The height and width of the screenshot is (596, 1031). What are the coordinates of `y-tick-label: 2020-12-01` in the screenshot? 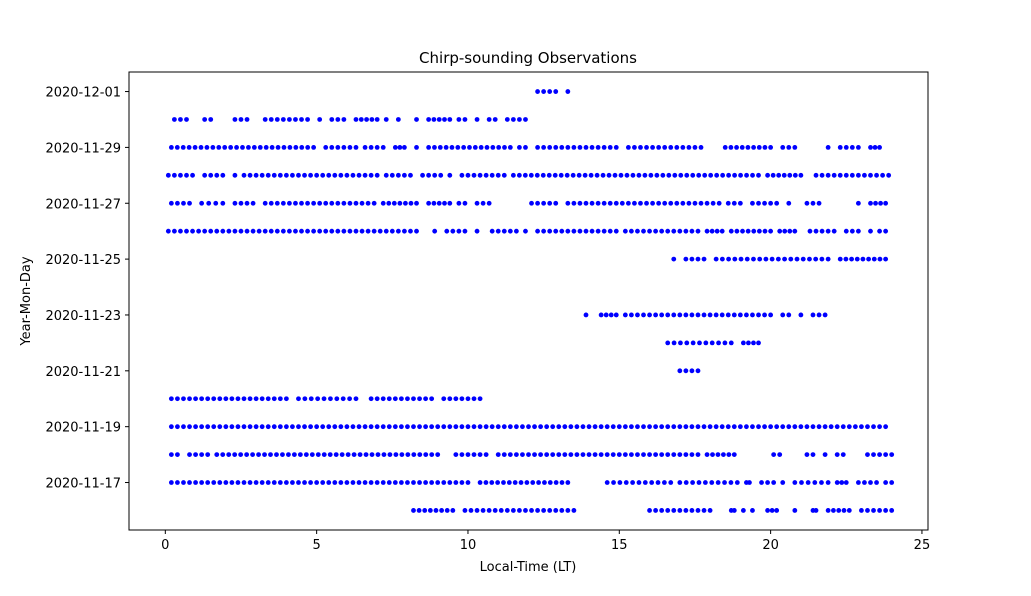 It's located at (83, 93).